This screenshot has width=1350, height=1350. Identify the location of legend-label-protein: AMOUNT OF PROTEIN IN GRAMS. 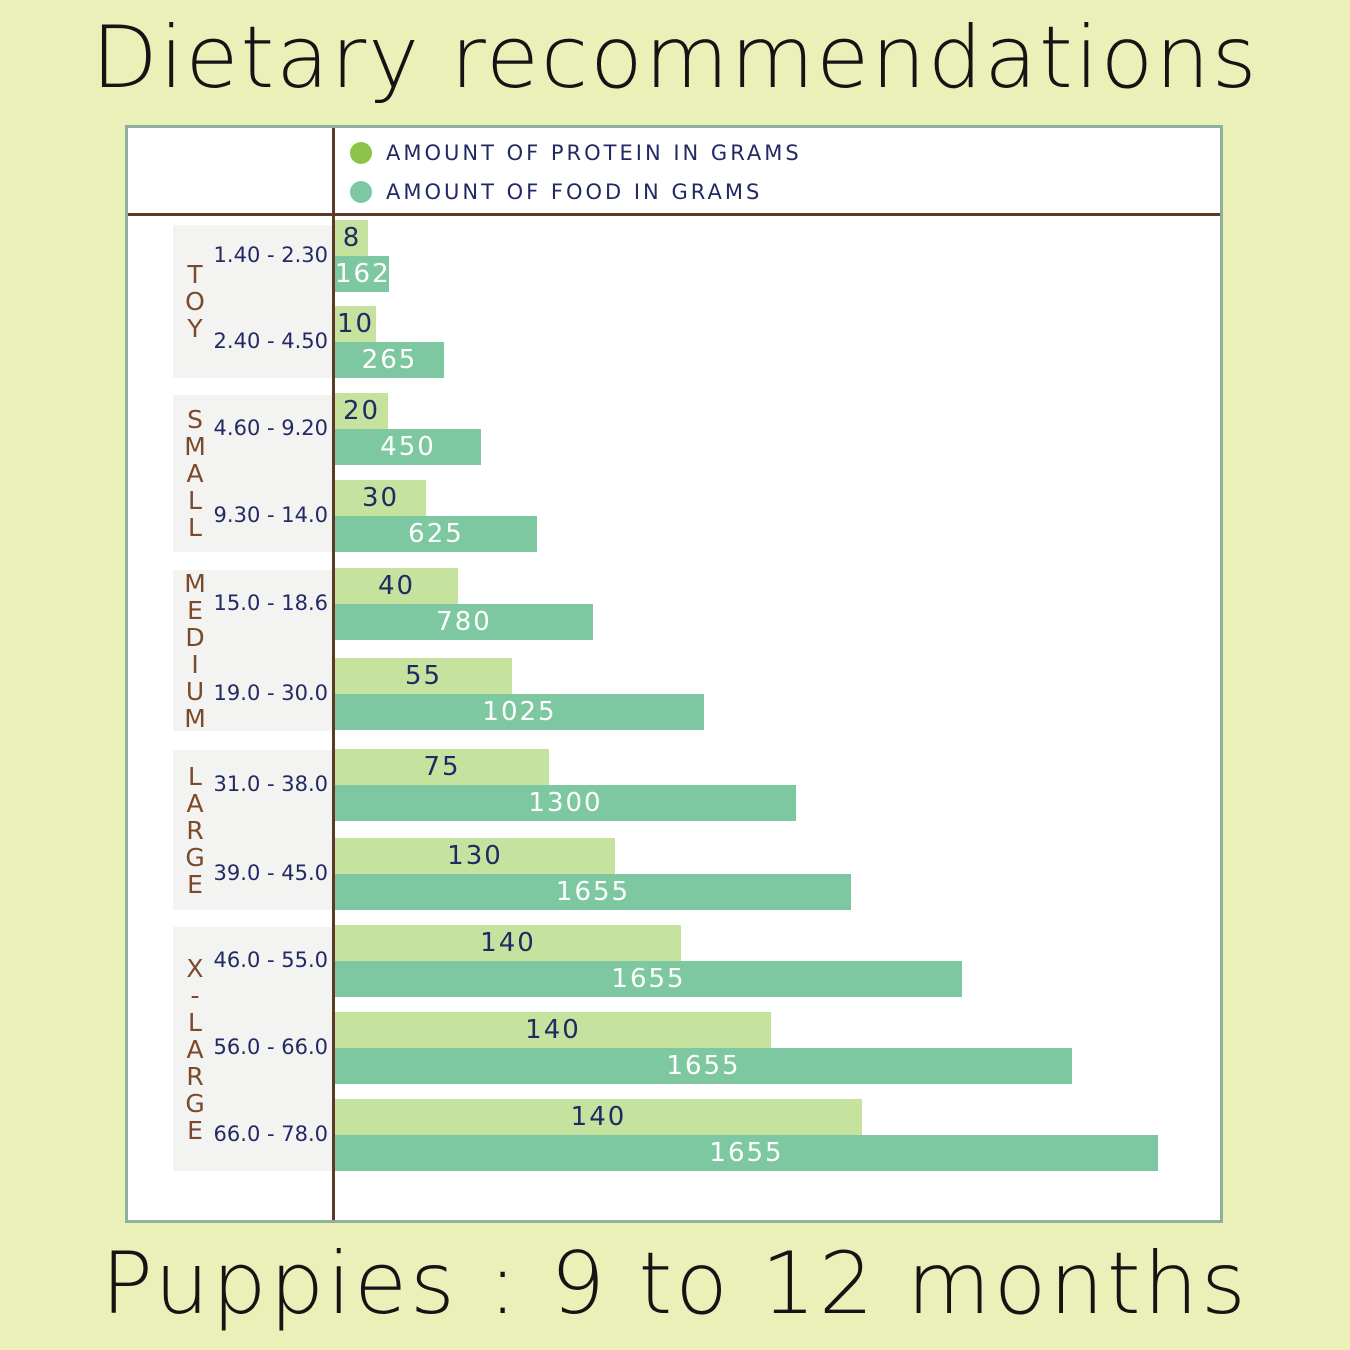
(594, 153).